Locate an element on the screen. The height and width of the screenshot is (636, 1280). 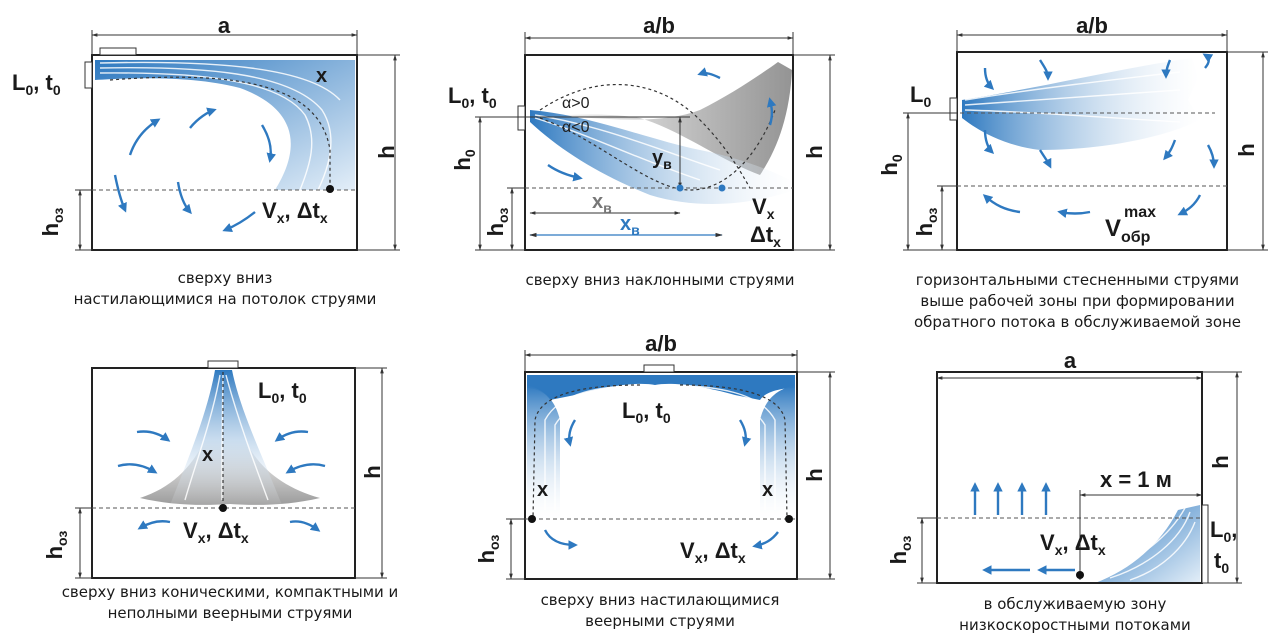
yv-label: yв is located at coordinates (662, 159).